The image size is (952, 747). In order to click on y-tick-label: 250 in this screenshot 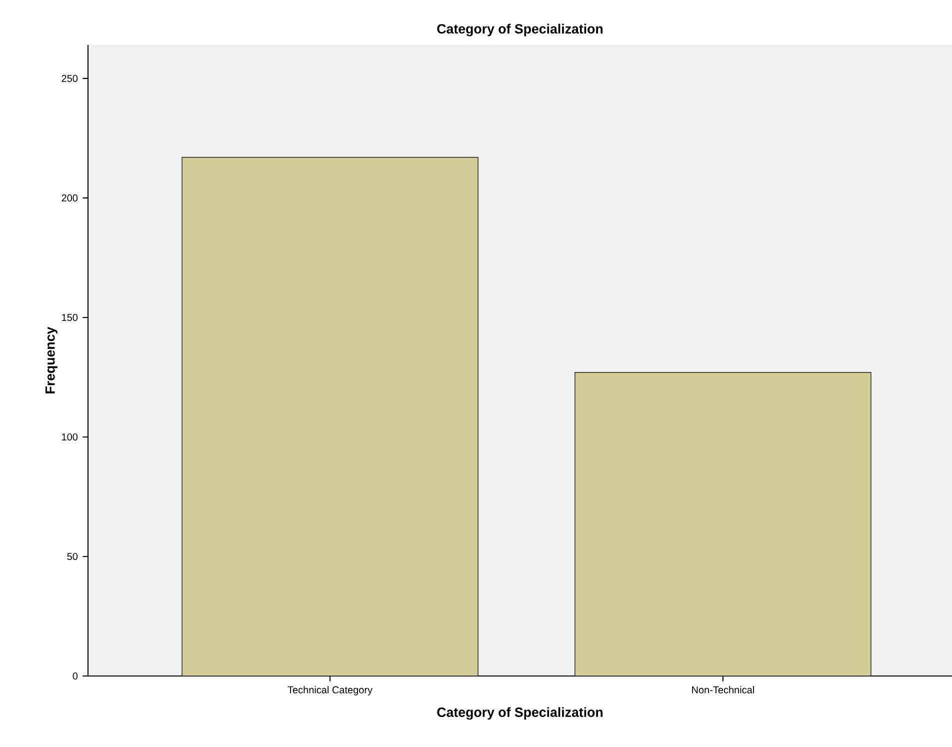, I will do `click(70, 78)`.